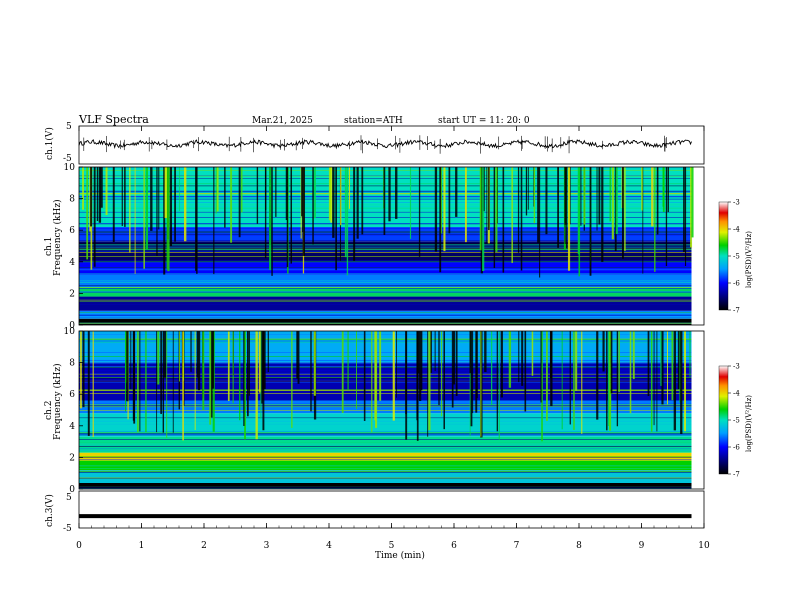 The height and width of the screenshot is (612, 792). Describe the element at coordinates (67, 159) in the screenshot. I see `ch1-ytick-bottom: -5` at that location.